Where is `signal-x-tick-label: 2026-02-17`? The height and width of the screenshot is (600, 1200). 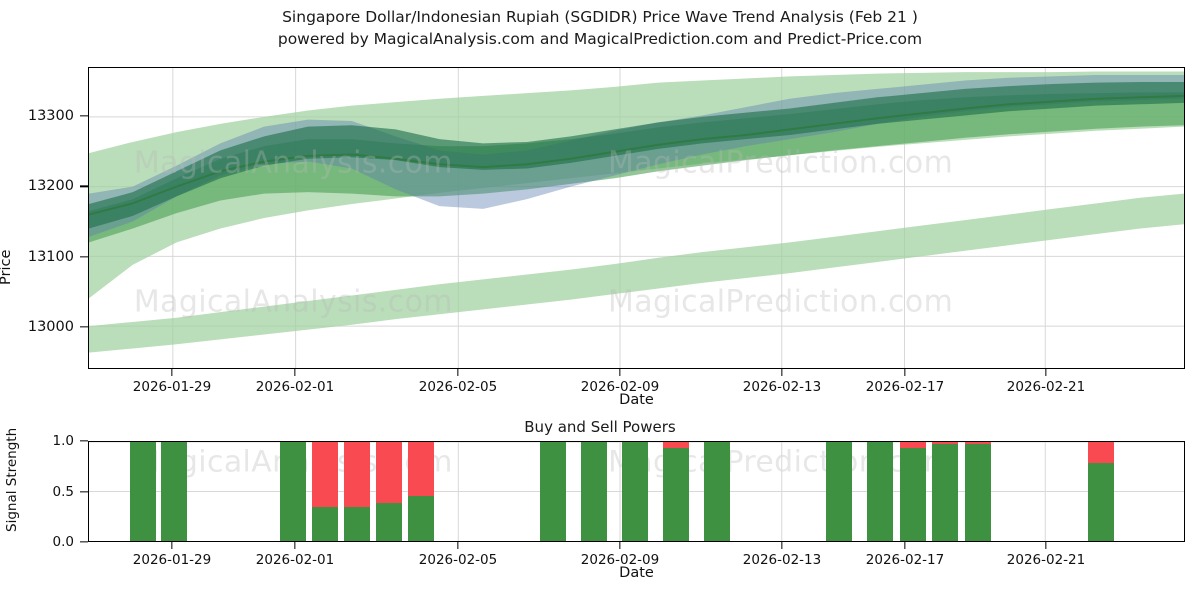
signal-x-tick-label: 2026-02-17 is located at coordinates (905, 560).